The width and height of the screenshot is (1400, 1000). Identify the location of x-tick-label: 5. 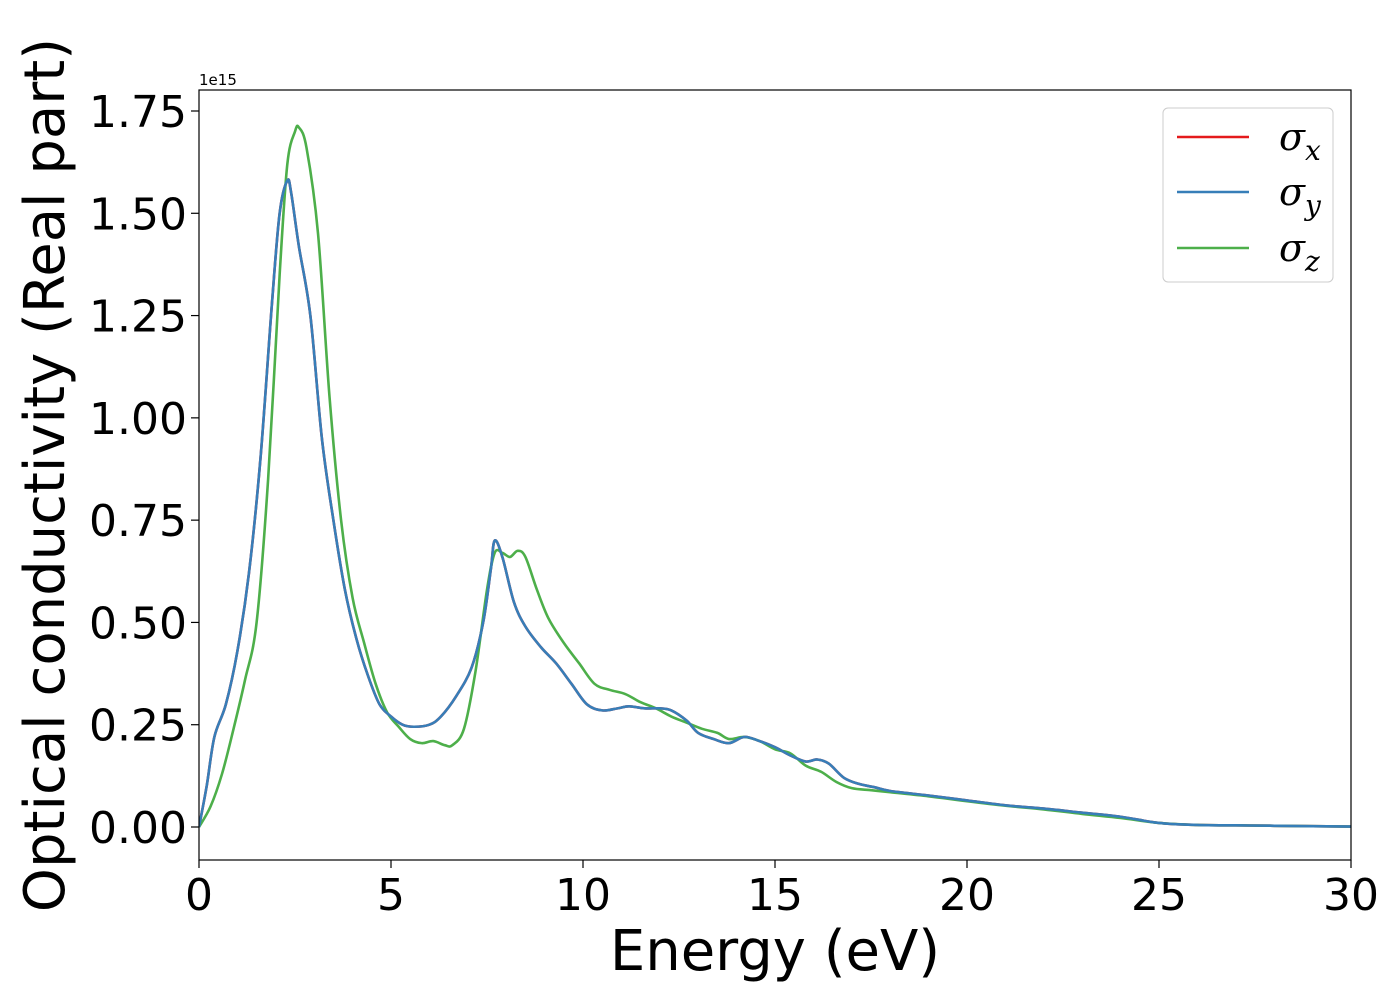
(391, 895).